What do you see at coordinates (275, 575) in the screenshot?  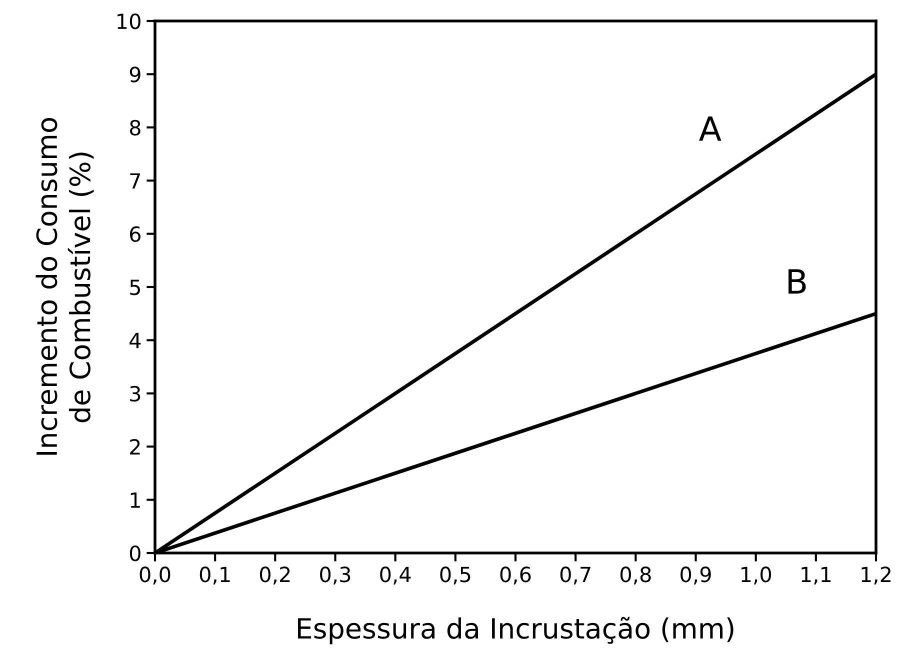 I see `x-tick-label: 0,2` at bounding box center [275, 575].